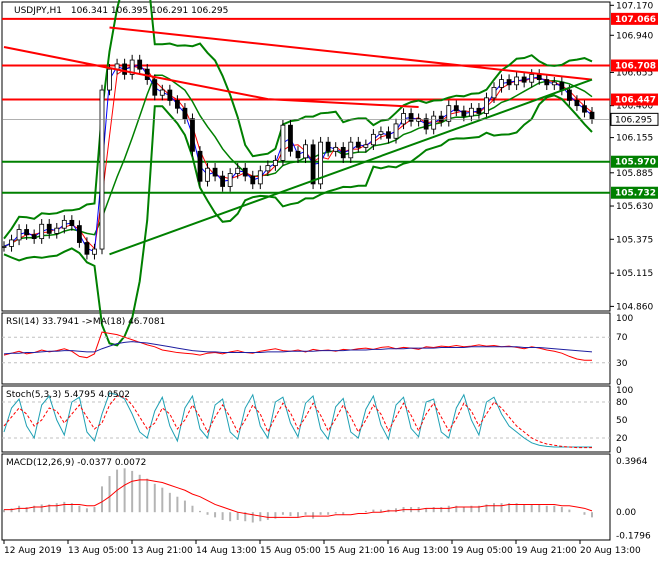  I want to click on price-tick-label: 107.170, so click(634, 6).